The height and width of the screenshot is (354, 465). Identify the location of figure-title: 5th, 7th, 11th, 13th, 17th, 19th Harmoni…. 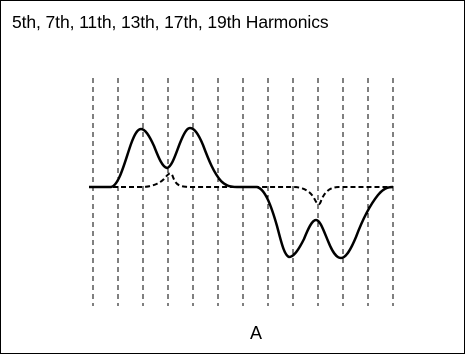
(170, 22).